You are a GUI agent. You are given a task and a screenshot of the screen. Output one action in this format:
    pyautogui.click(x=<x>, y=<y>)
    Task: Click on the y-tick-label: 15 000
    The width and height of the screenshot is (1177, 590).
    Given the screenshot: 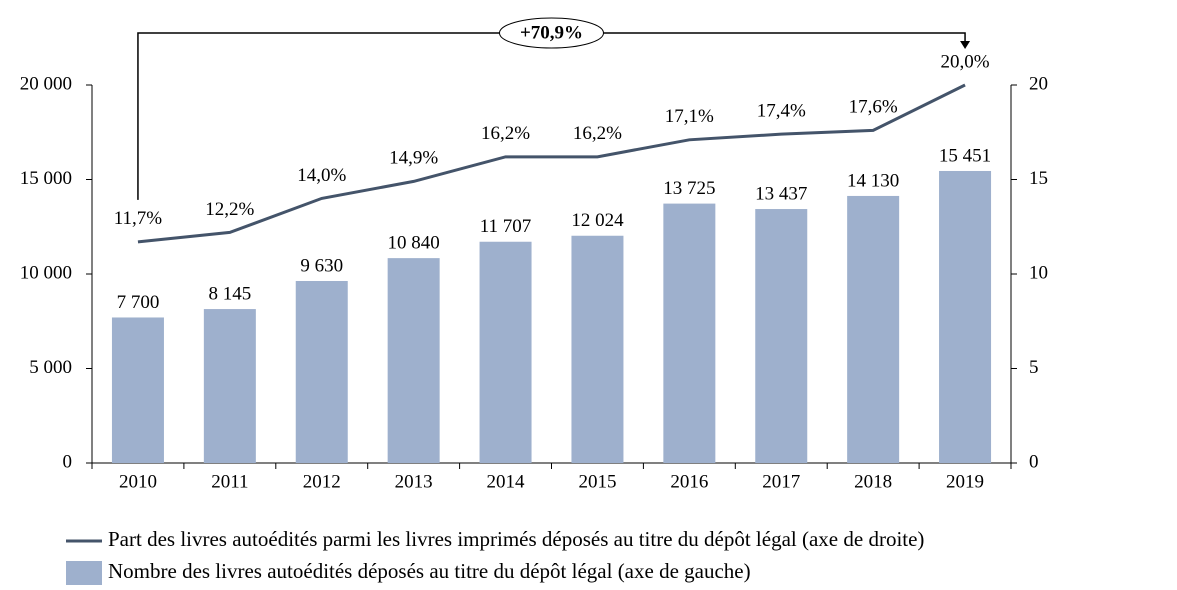 What is the action you would take?
    pyautogui.click(x=46, y=178)
    